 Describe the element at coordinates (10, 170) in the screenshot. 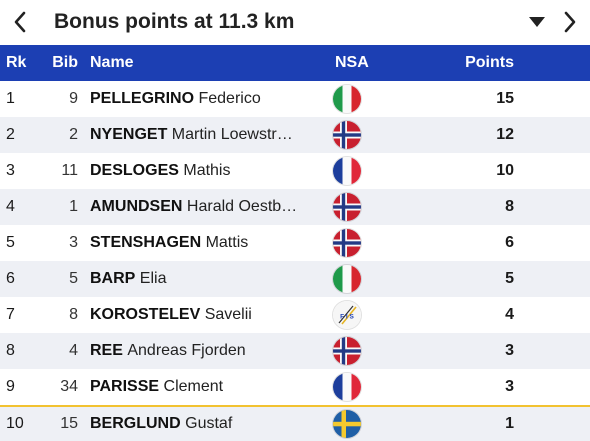

I see `rank-cell: 3` at that location.